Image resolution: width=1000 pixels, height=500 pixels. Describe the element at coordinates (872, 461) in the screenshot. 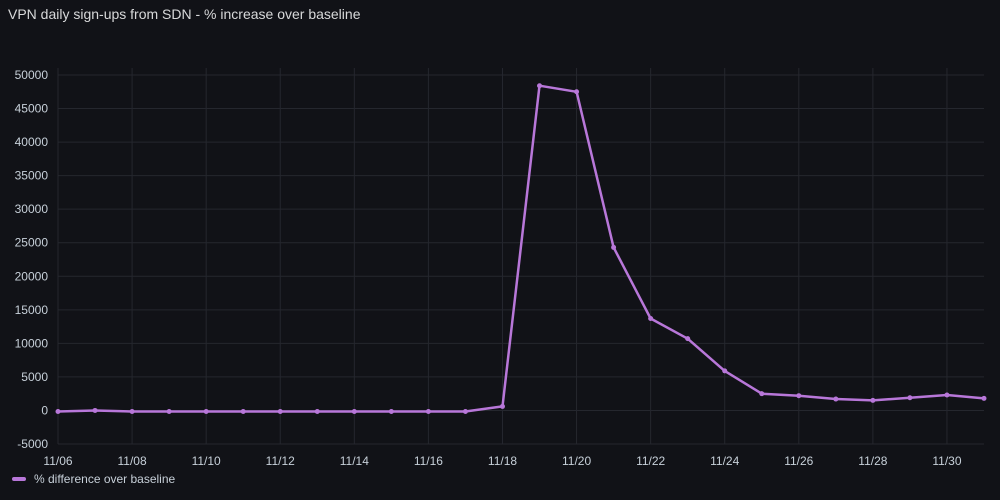

I see `x-tick-label: 11/28` at that location.